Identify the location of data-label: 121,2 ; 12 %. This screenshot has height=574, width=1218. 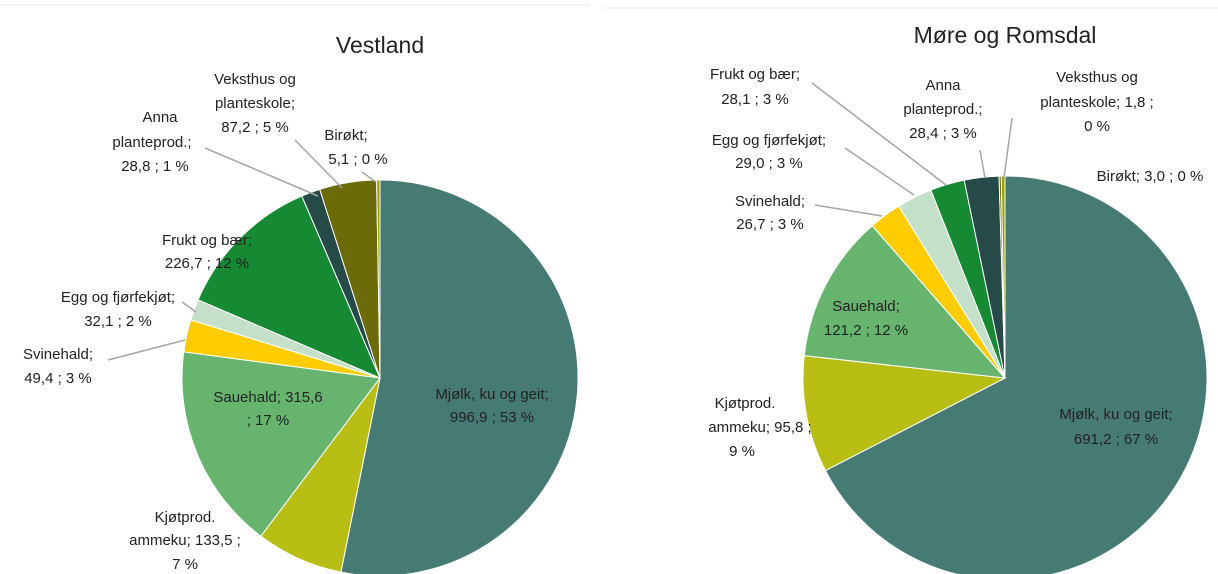
(866, 330).